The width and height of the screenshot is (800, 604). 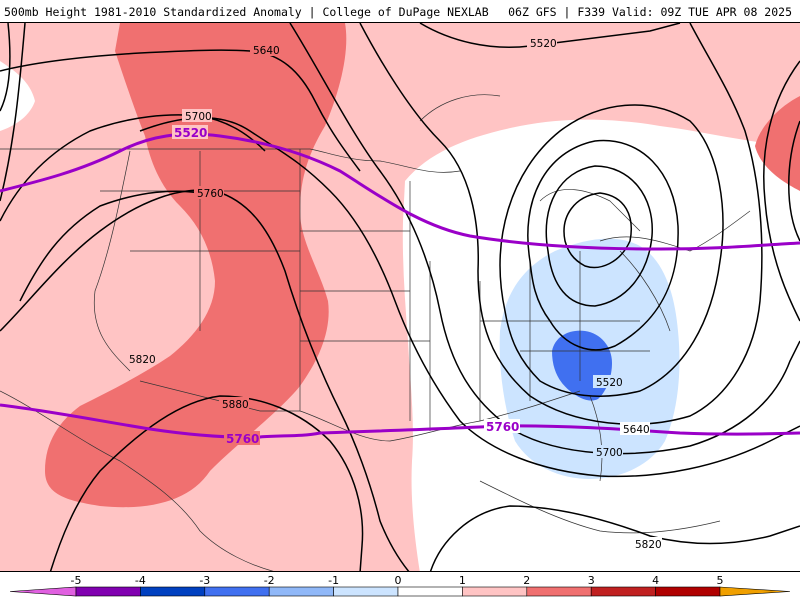 What do you see at coordinates (755, 591) in the screenshot?
I see `colorbar-arrow-right` at bounding box center [755, 591].